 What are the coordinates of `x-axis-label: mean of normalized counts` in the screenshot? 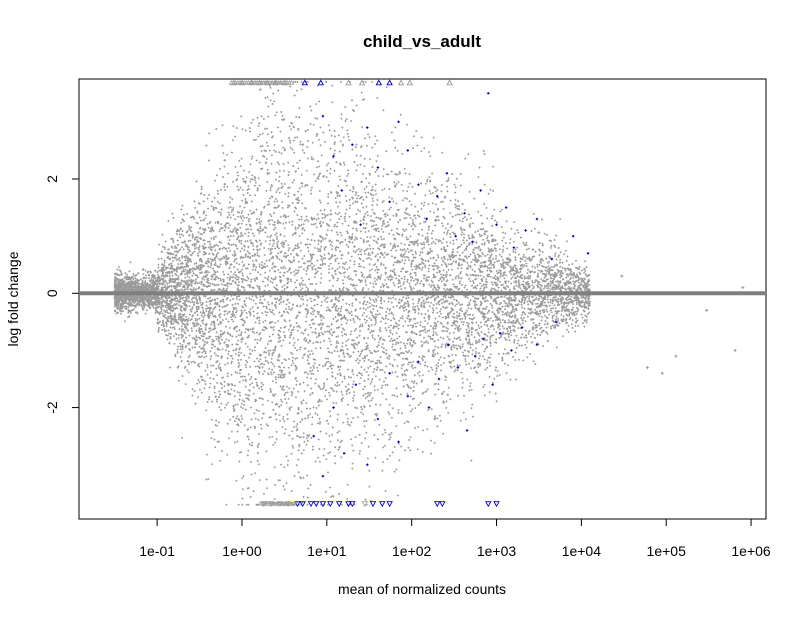 It's located at (422, 589).